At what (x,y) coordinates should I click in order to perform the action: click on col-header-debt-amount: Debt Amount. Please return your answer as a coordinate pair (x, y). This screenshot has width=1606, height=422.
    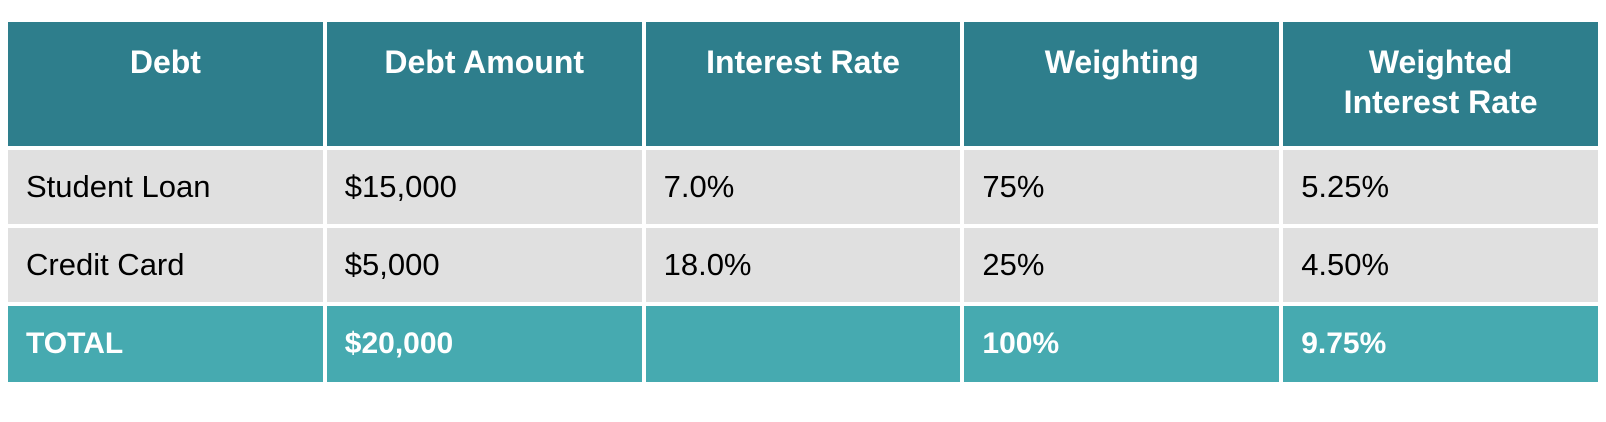
    Looking at the image, I should click on (484, 84).